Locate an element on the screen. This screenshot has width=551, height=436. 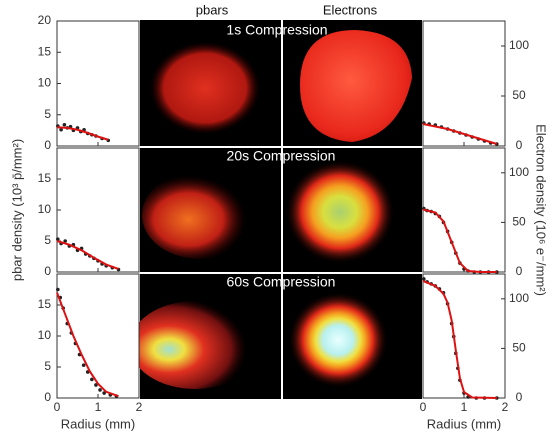
y-axis-label: Electron density (10⁶ e⁻/mm²) is located at coordinates (541, 210).